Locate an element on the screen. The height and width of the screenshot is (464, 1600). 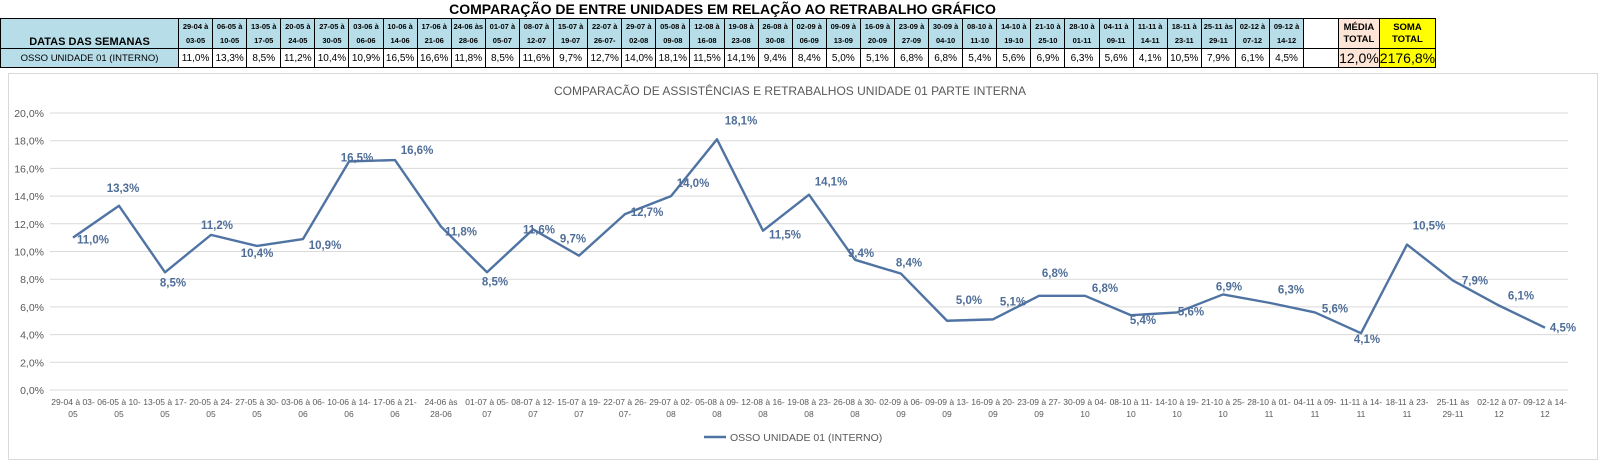
week-value-2: 13,3% is located at coordinates (230, 58).